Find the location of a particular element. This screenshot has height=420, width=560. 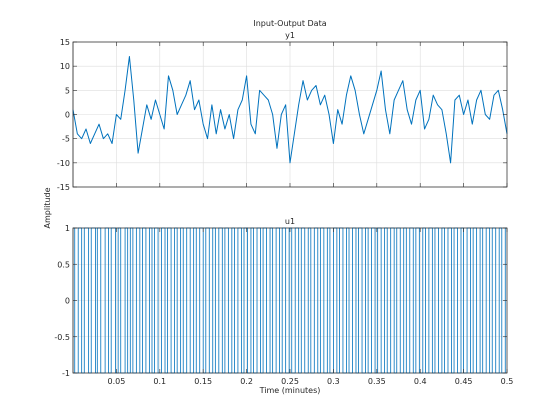

u1-xtick-label: 0.35 is located at coordinates (377, 381).